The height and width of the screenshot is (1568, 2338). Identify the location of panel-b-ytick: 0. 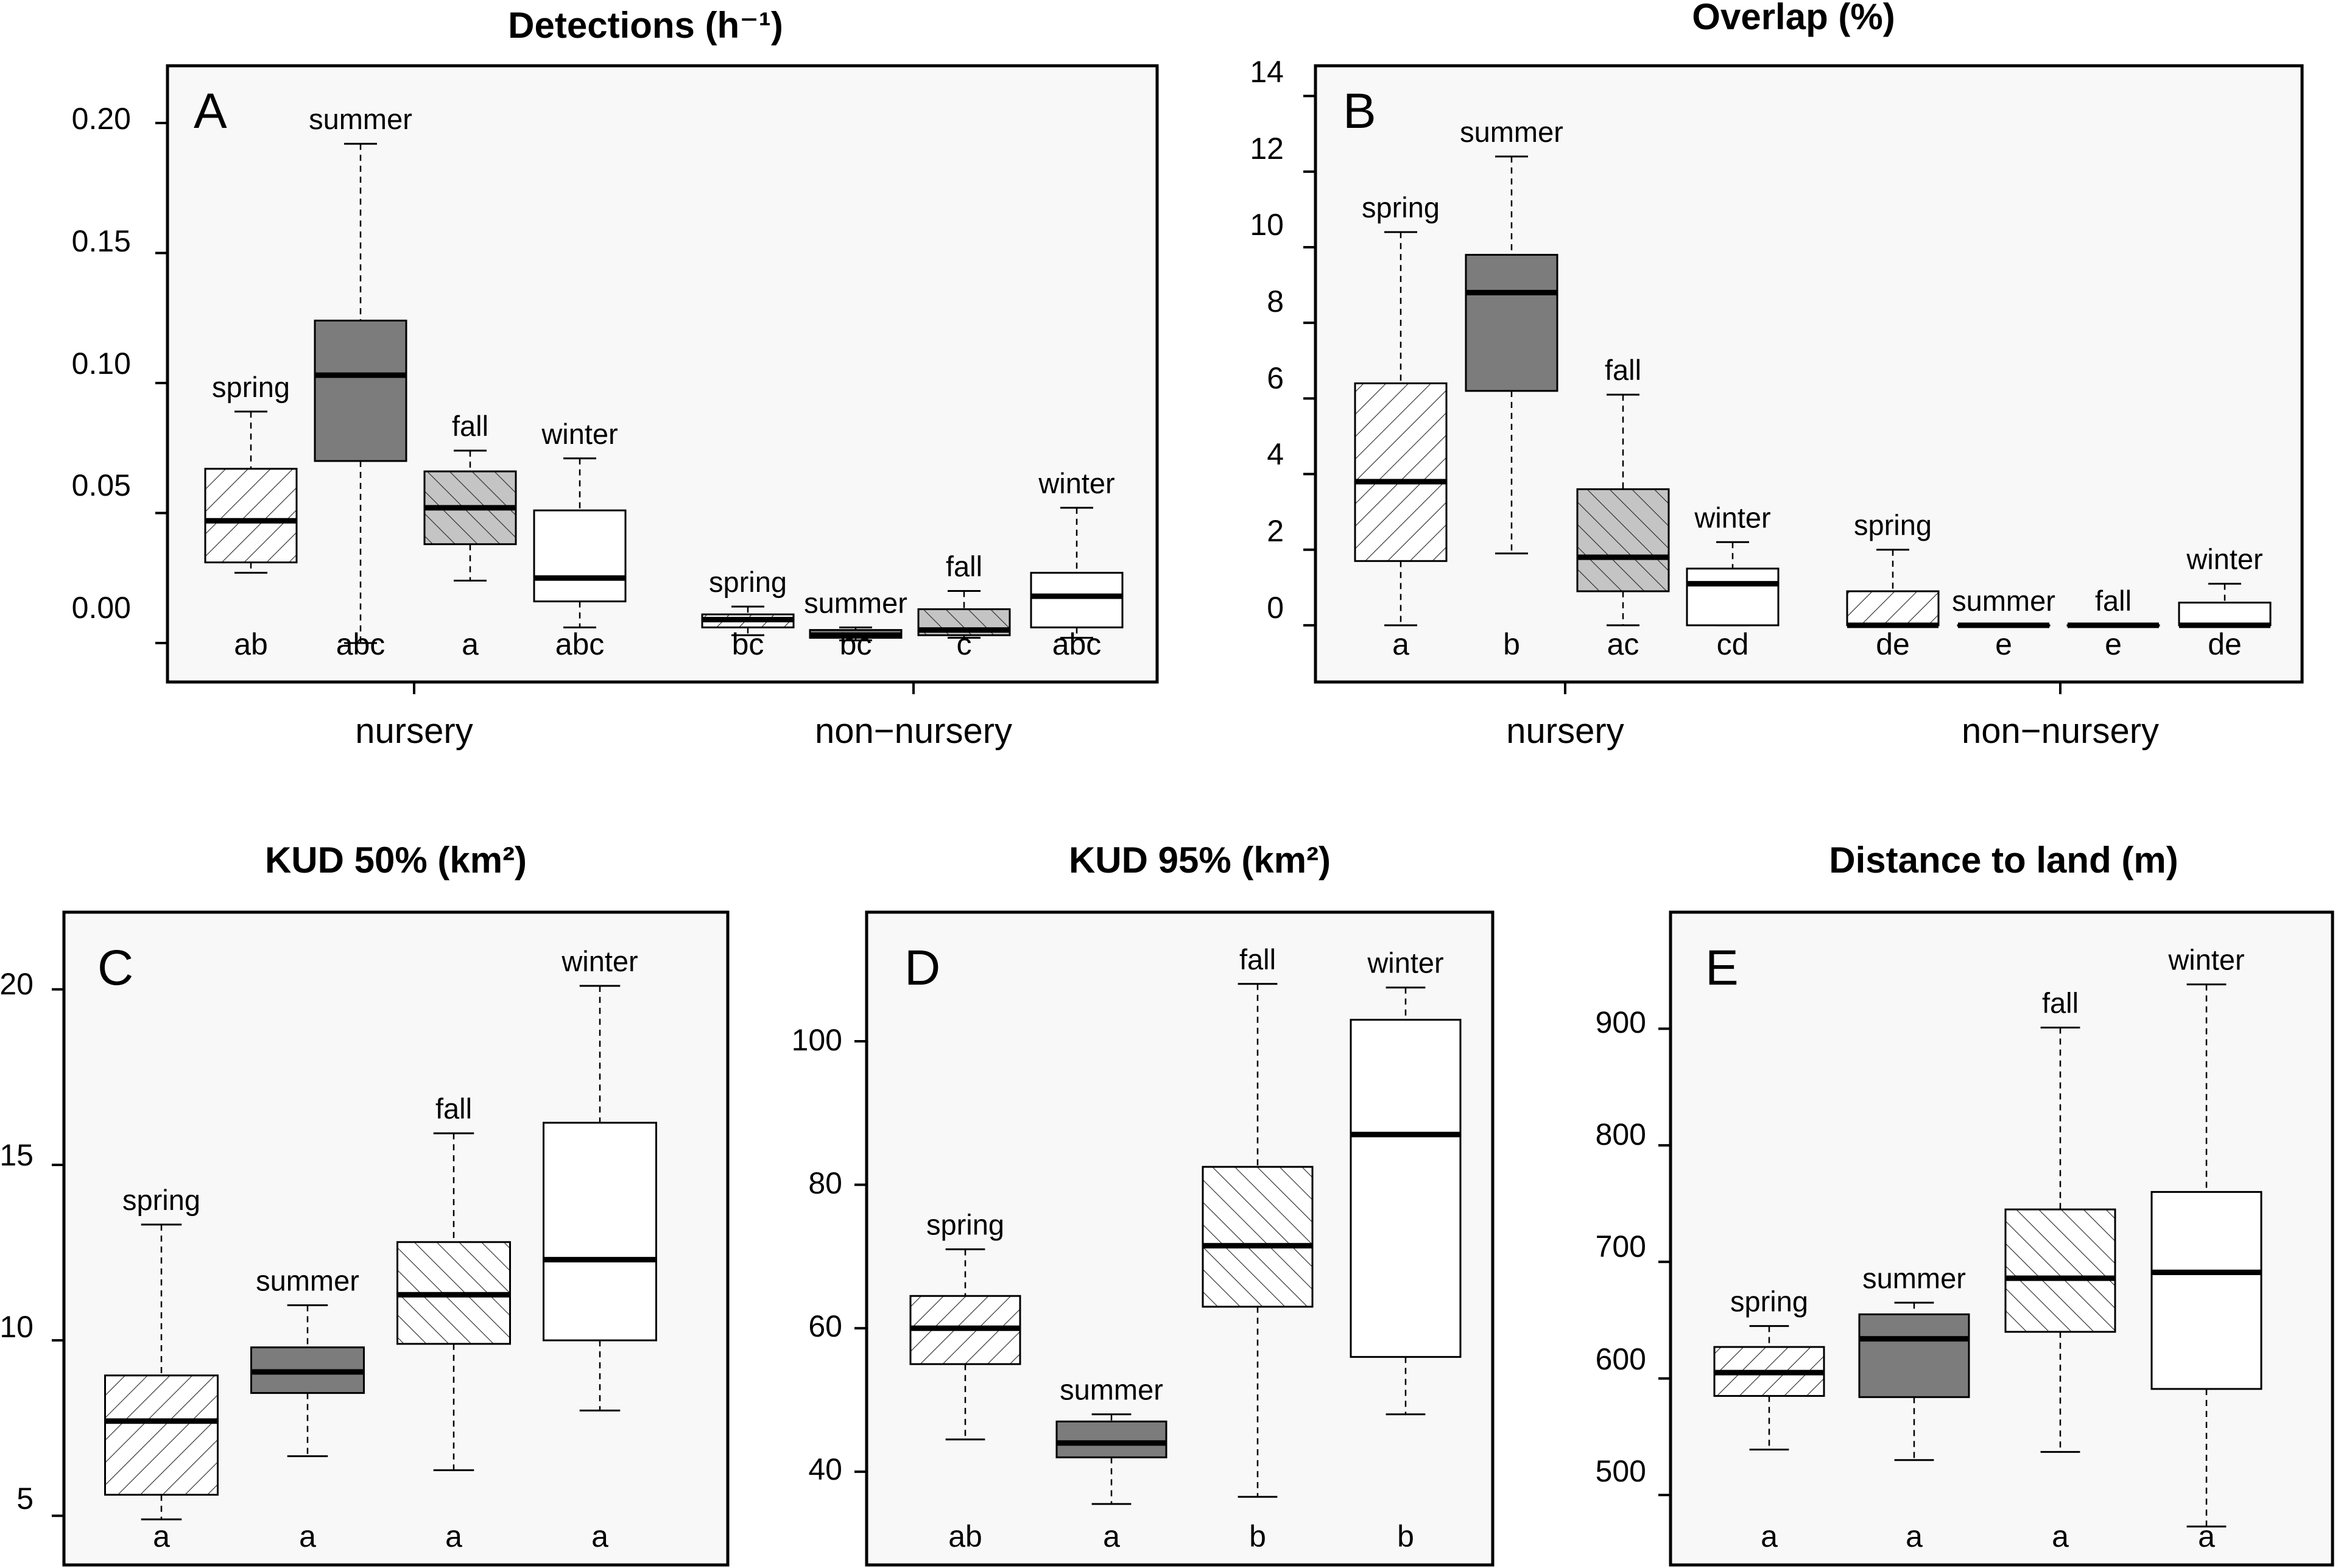
(1275, 608).